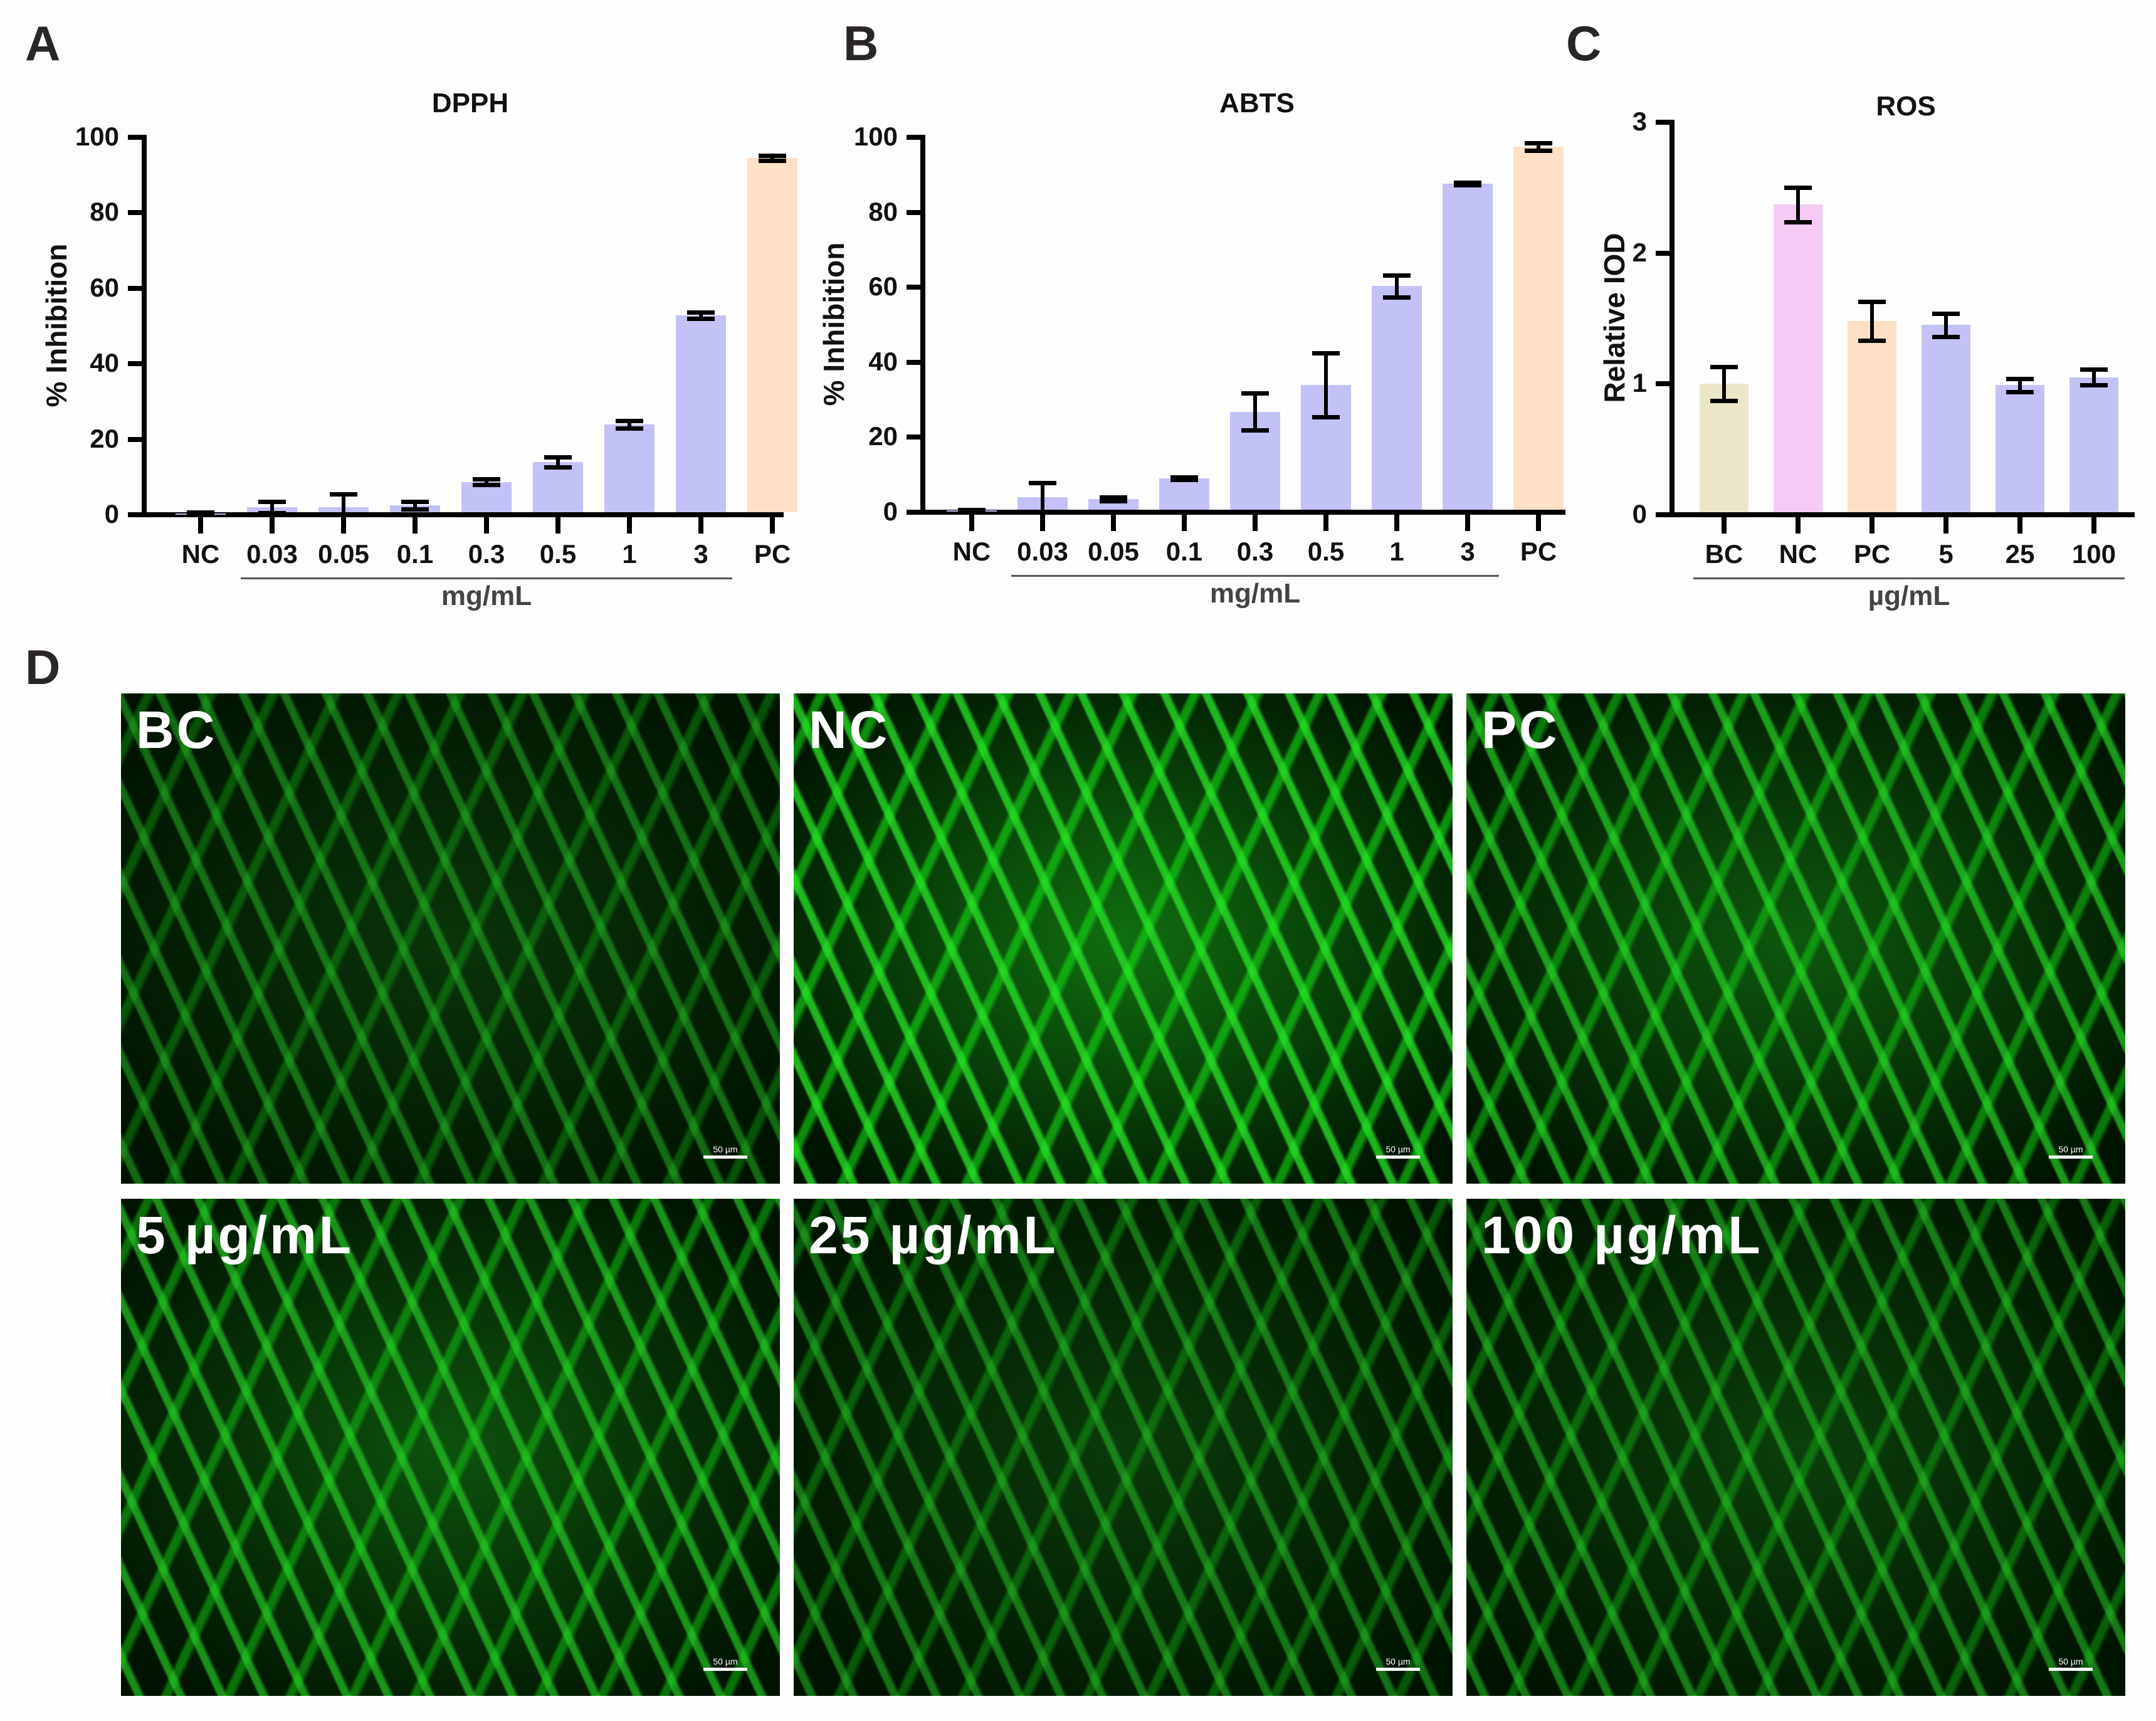  I want to click on unit-label: mg/mL, so click(486, 596).